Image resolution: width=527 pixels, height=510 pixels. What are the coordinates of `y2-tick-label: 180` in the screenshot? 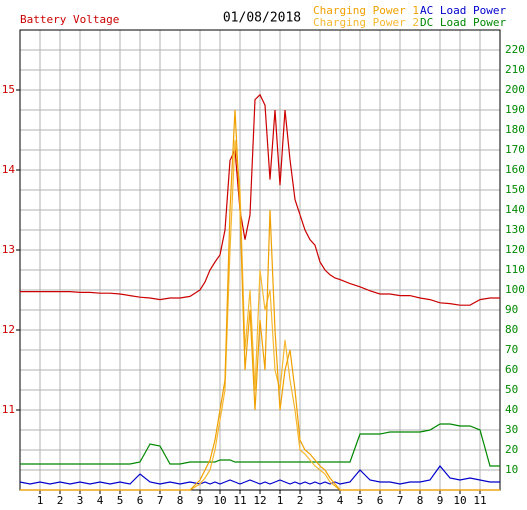 It's located at (515, 129).